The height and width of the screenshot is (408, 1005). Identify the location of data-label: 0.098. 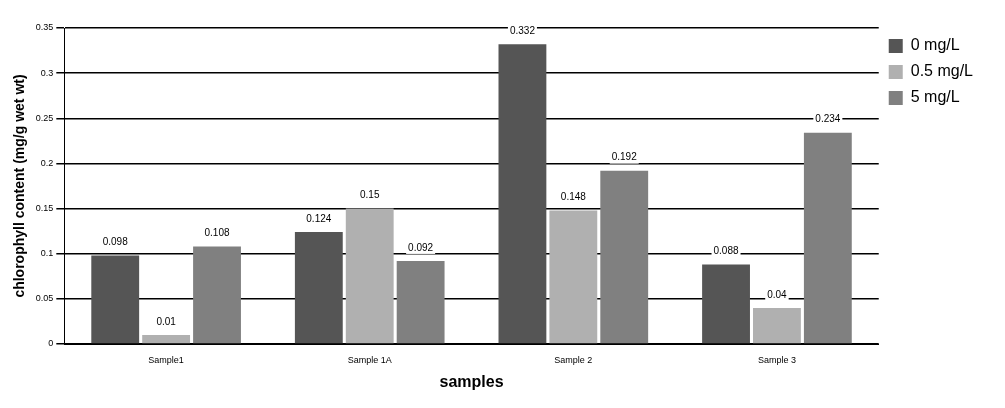
(115, 242).